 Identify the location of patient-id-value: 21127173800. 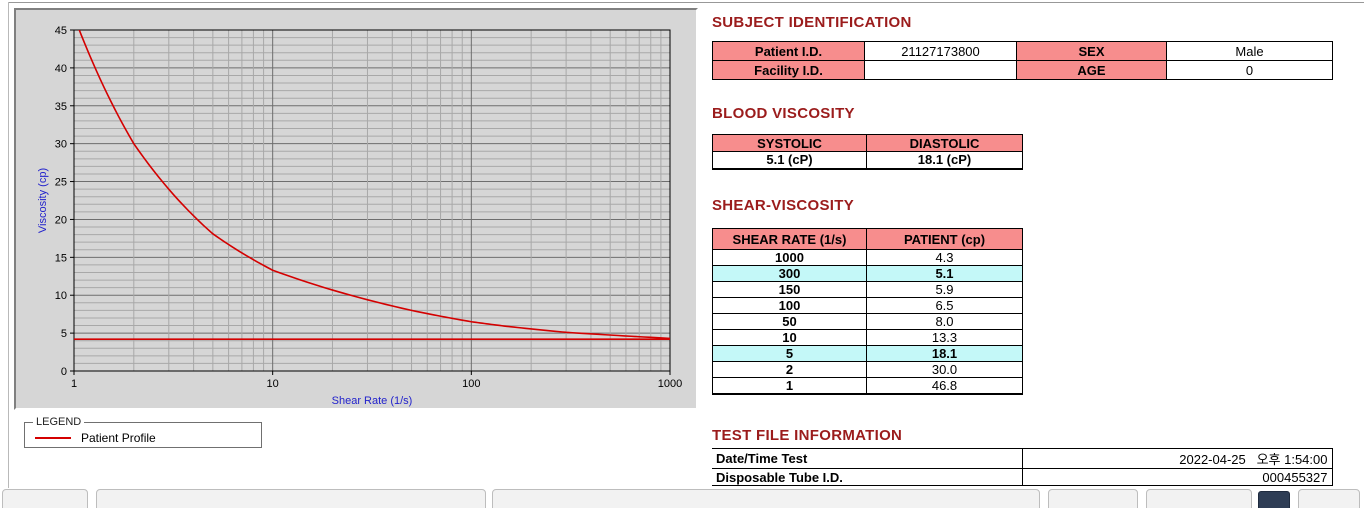
(940, 51).